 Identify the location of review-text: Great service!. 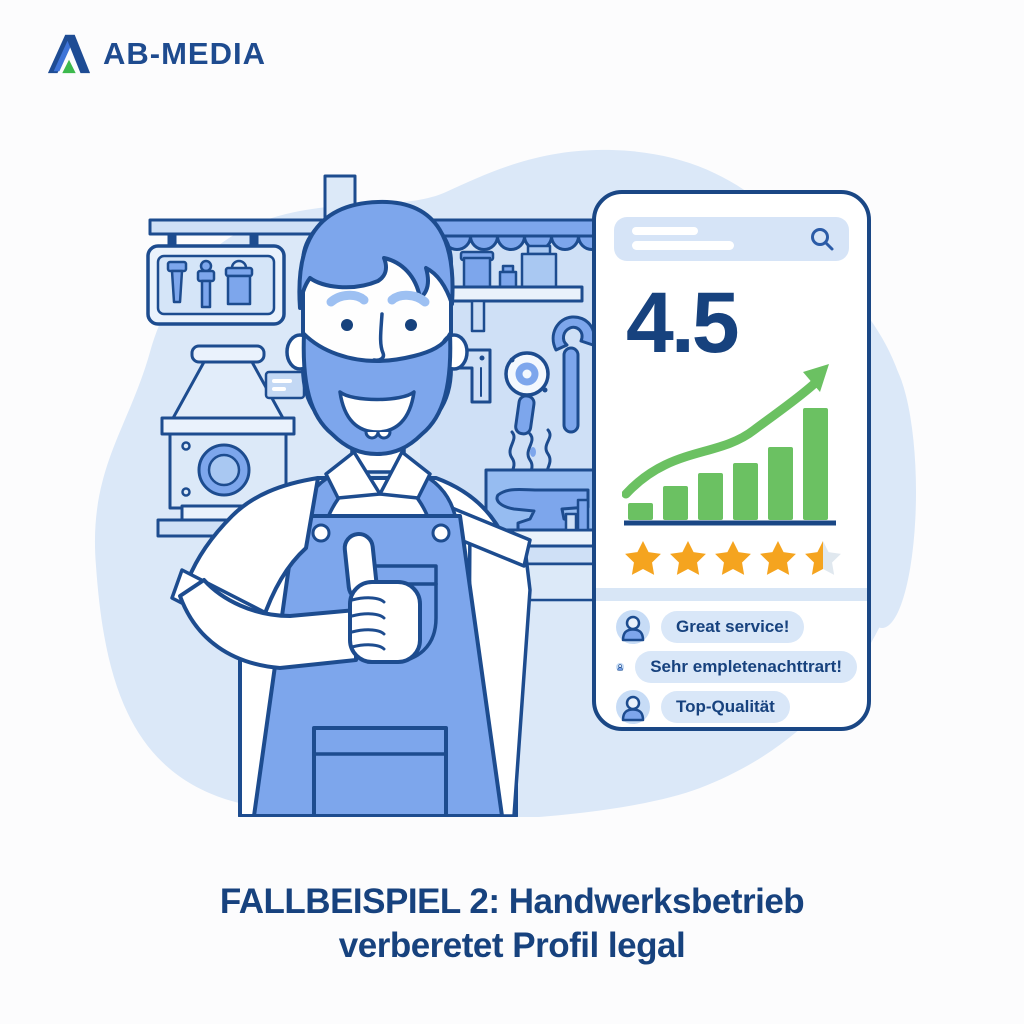
(733, 627).